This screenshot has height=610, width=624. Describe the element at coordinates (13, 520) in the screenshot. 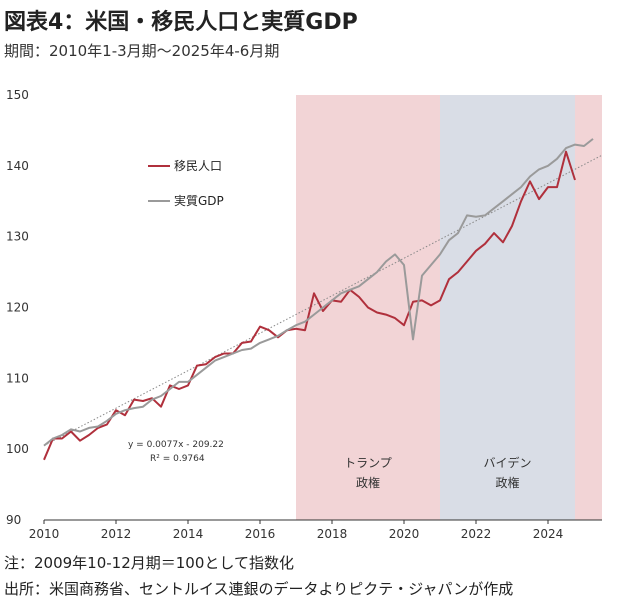

I see `y-tick-label: 90` at that location.